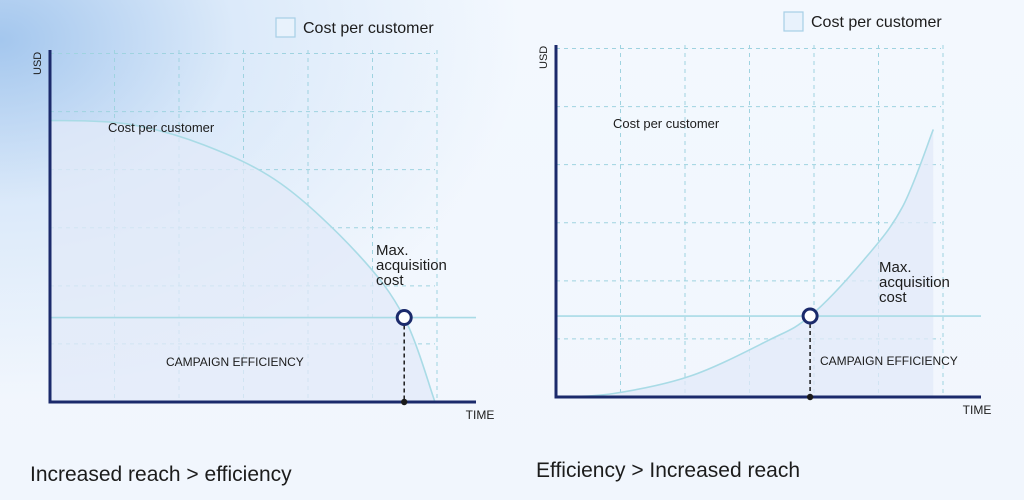 The height and width of the screenshot is (500, 1024). I want to click on chart-caption: Efficiency > Increased reach, so click(668, 470).